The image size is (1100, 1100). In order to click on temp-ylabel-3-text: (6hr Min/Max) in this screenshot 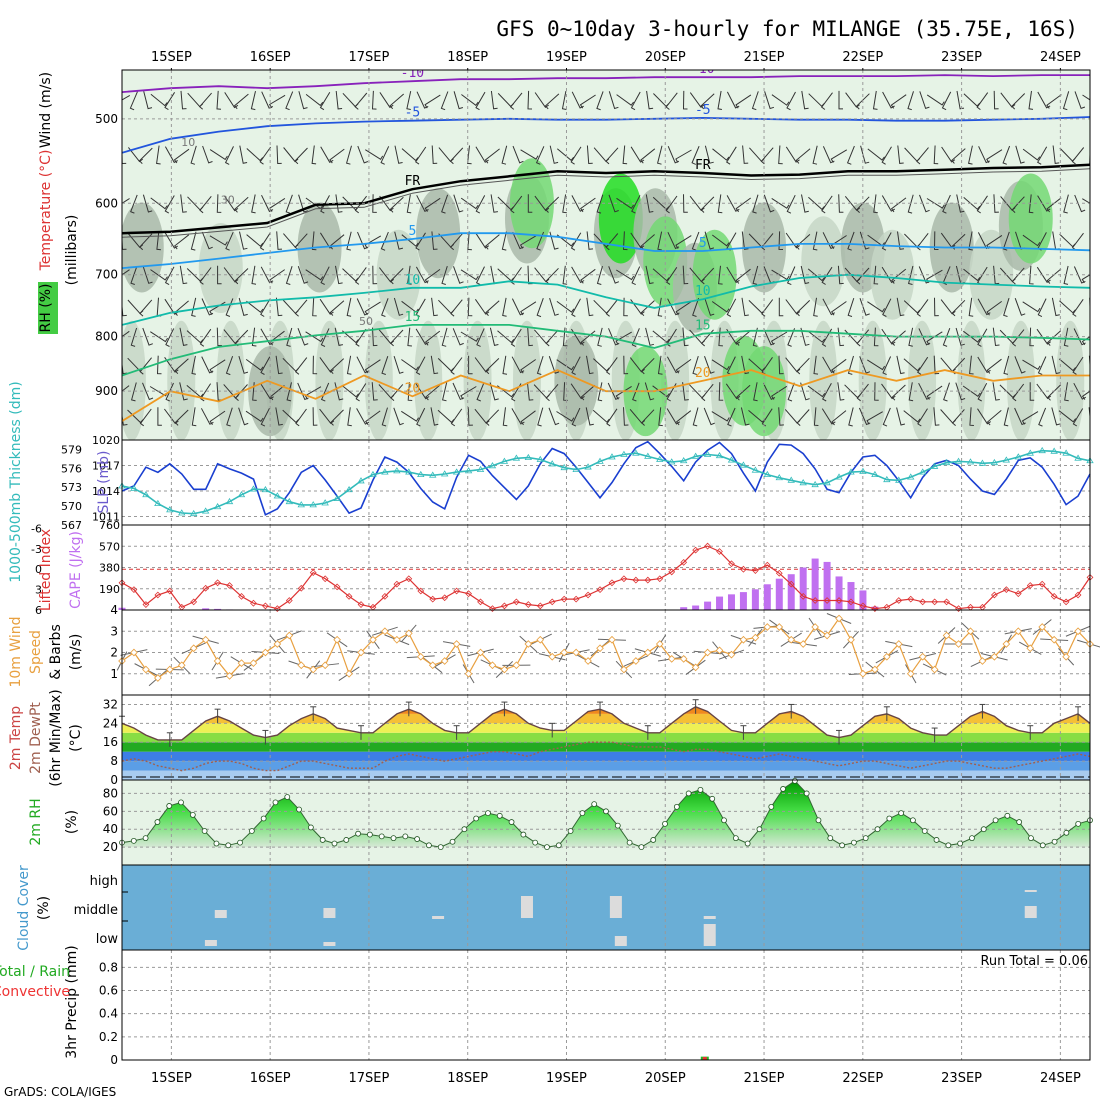, I will do `click(56, 737)`.